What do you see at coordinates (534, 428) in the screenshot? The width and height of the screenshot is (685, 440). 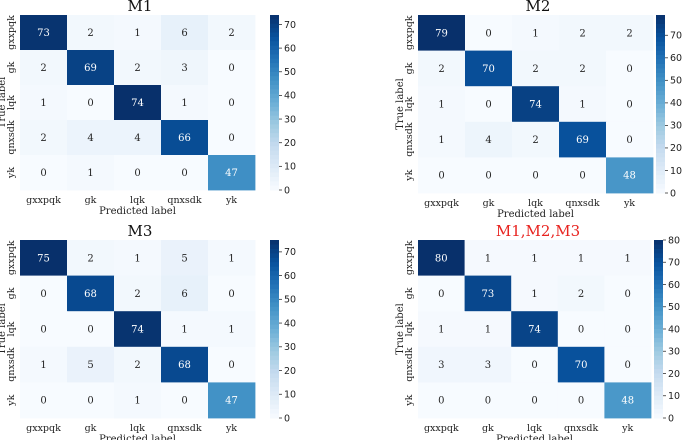 I see `x-tick-label: lqk` at bounding box center [534, 428].